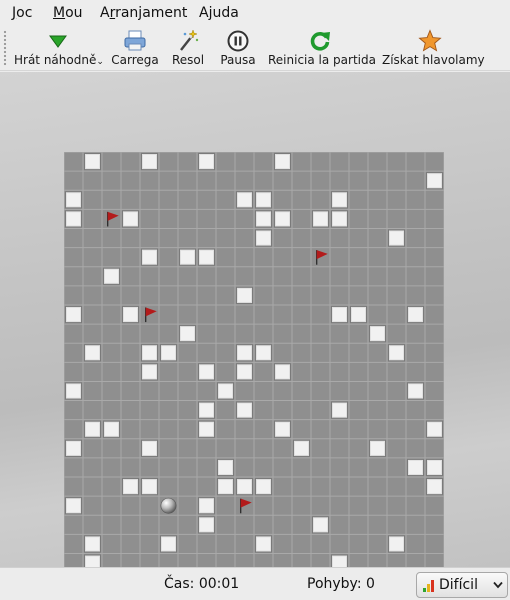 The height and width of the screenshot is (600, 510). Describe the element at coordinates (498, 585) in the screenshot. I see `chevron-down-icon` at that location.